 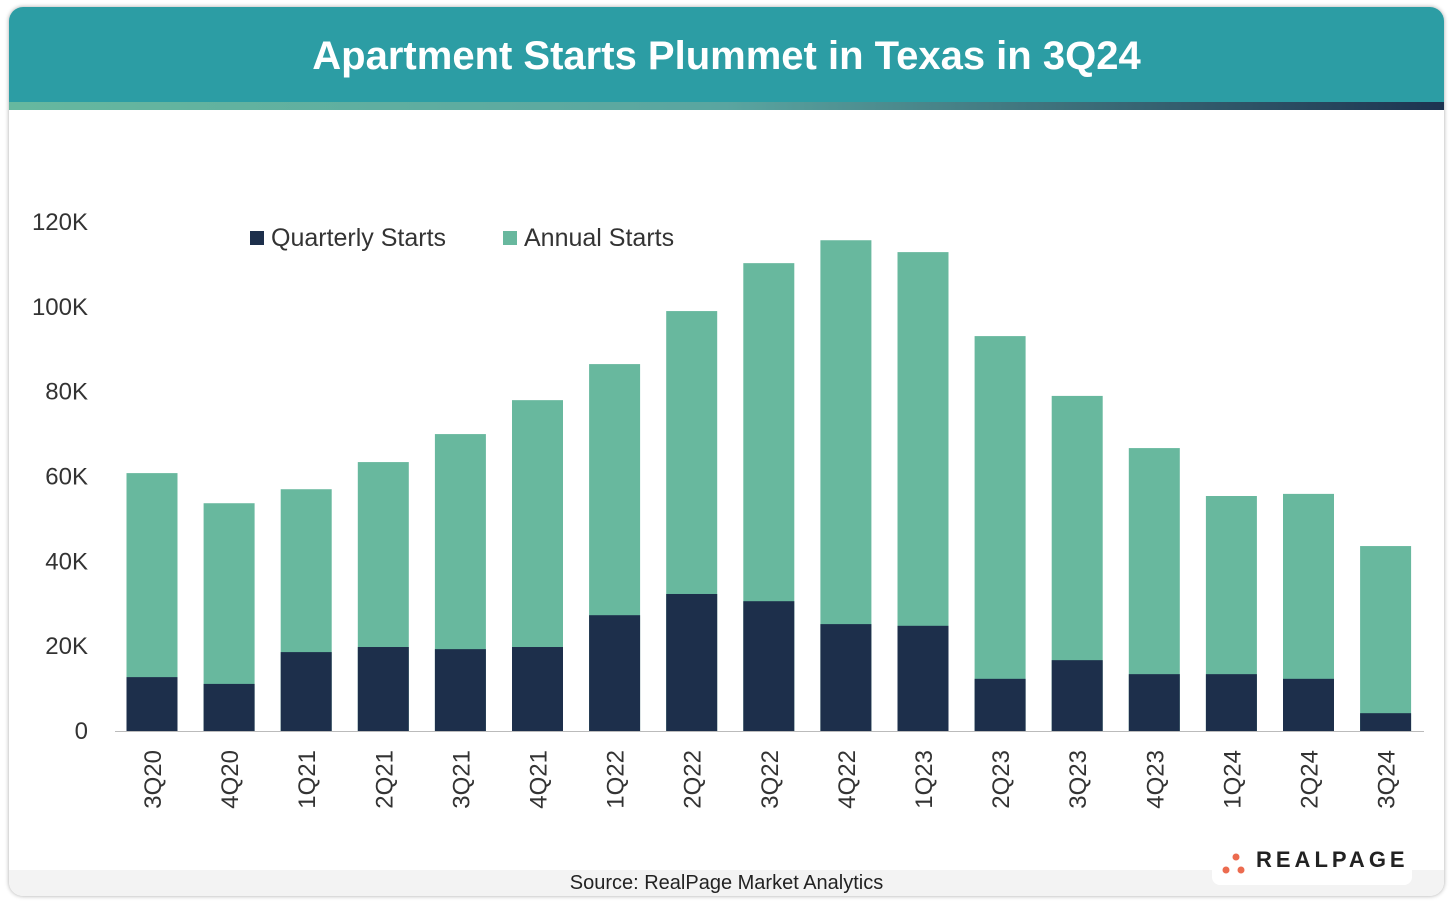 I want to click on x-tick-label: 2Q22, so click(x=693, y=779).